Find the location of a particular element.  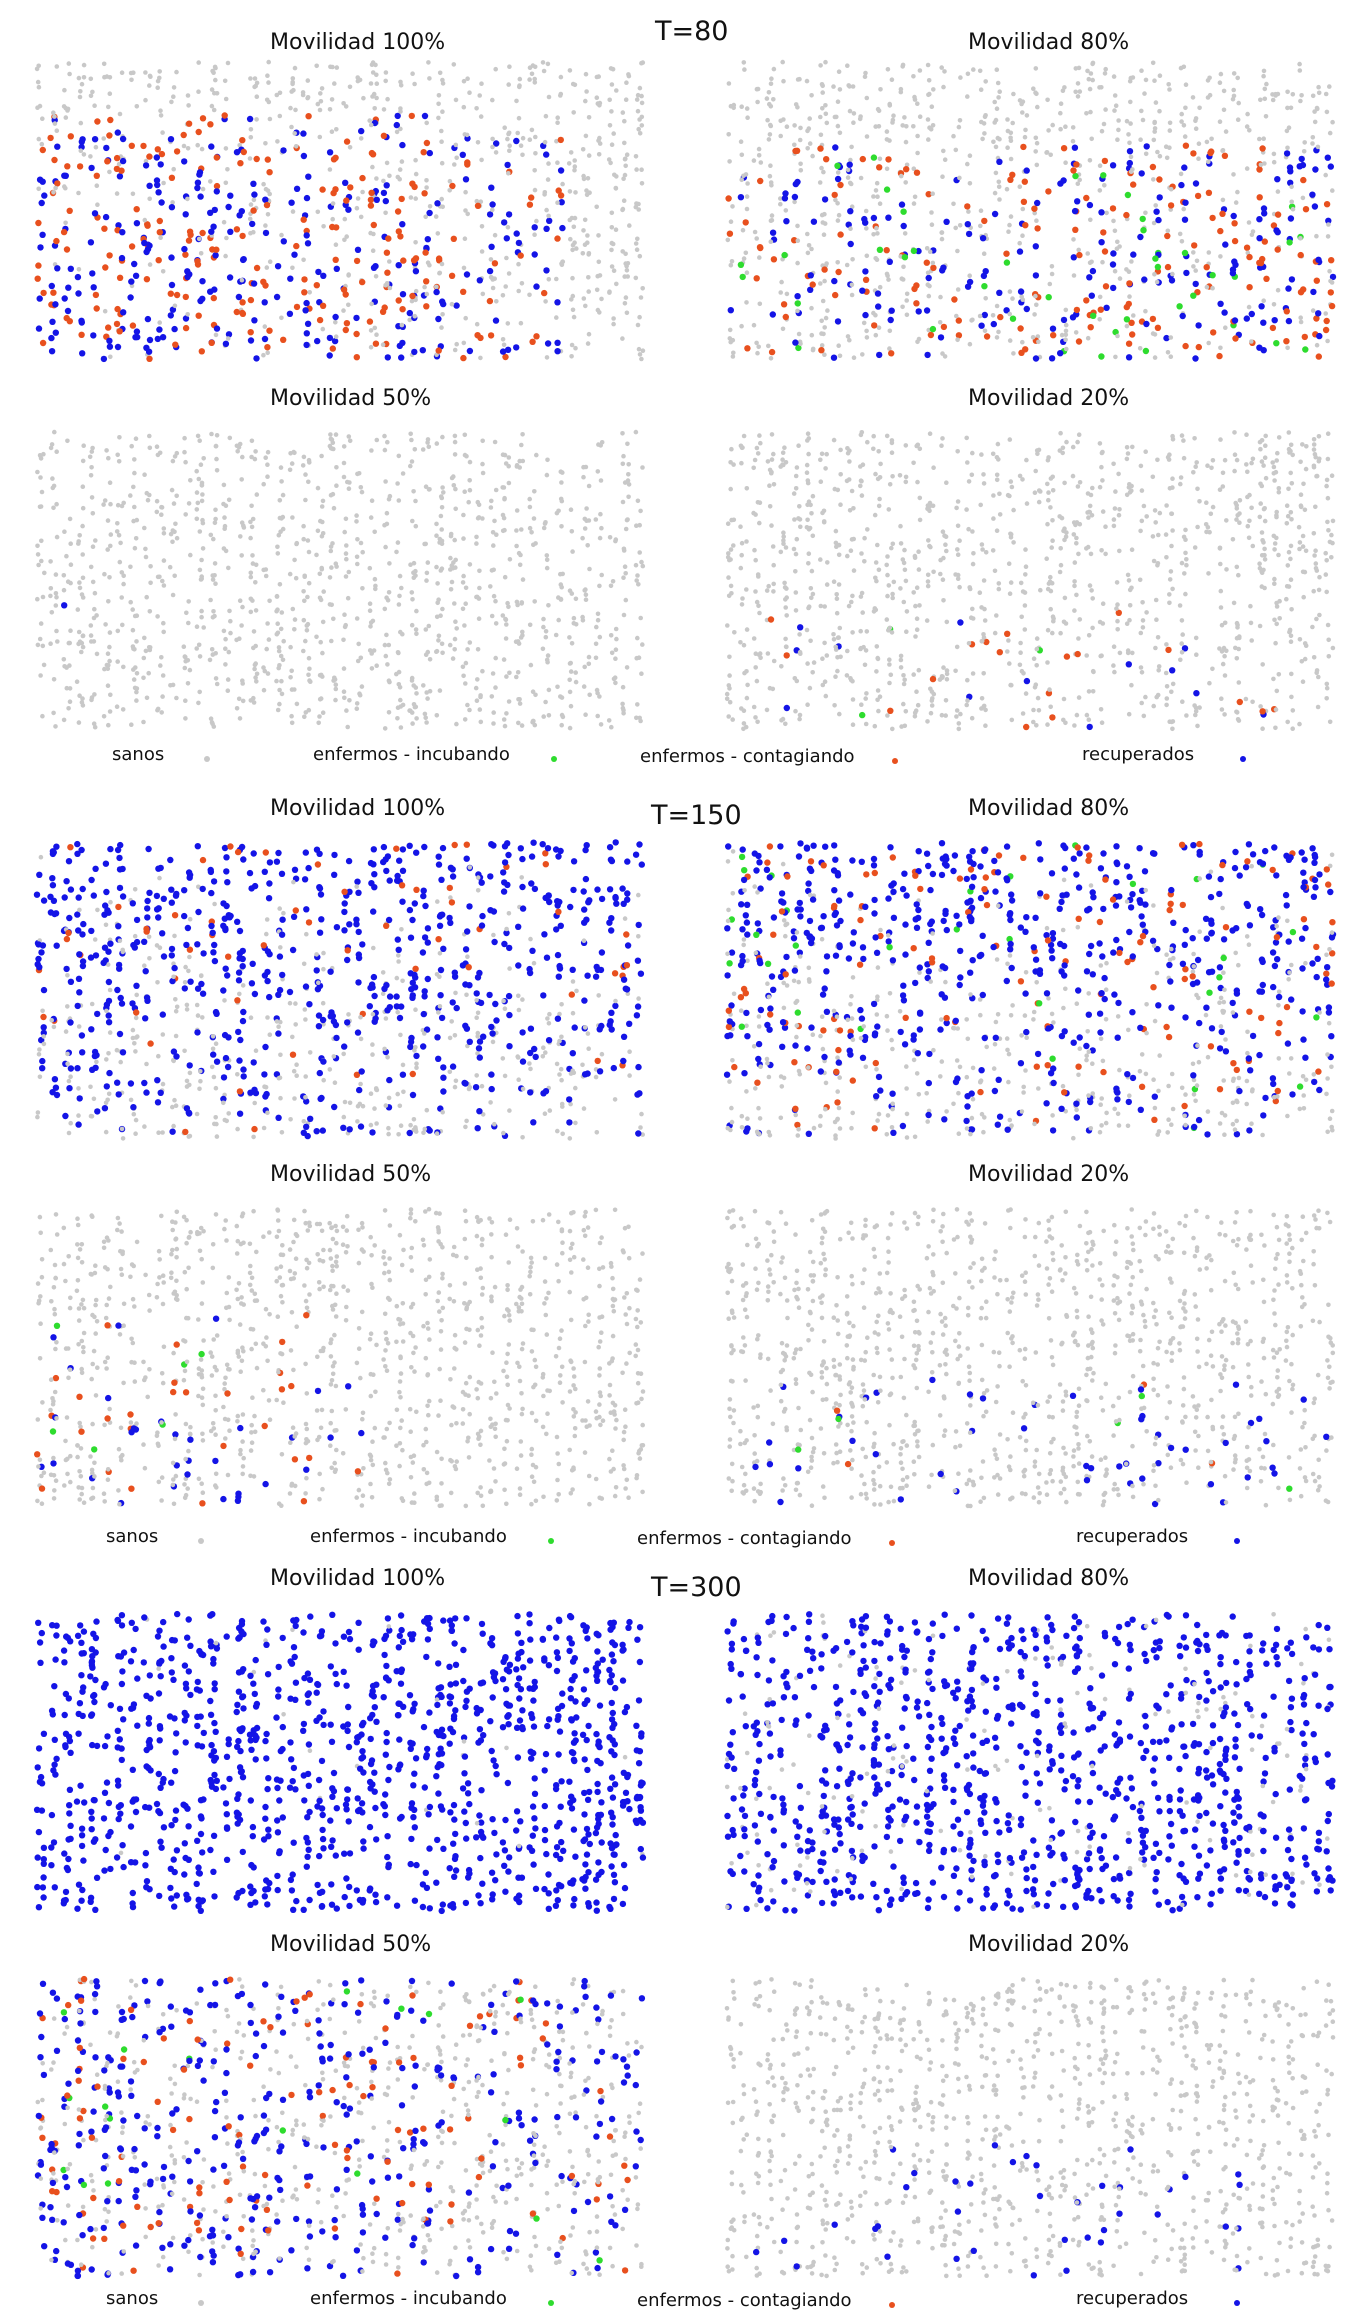

panel-title: Movilidad 50% is located at coordinates (351, 1174).